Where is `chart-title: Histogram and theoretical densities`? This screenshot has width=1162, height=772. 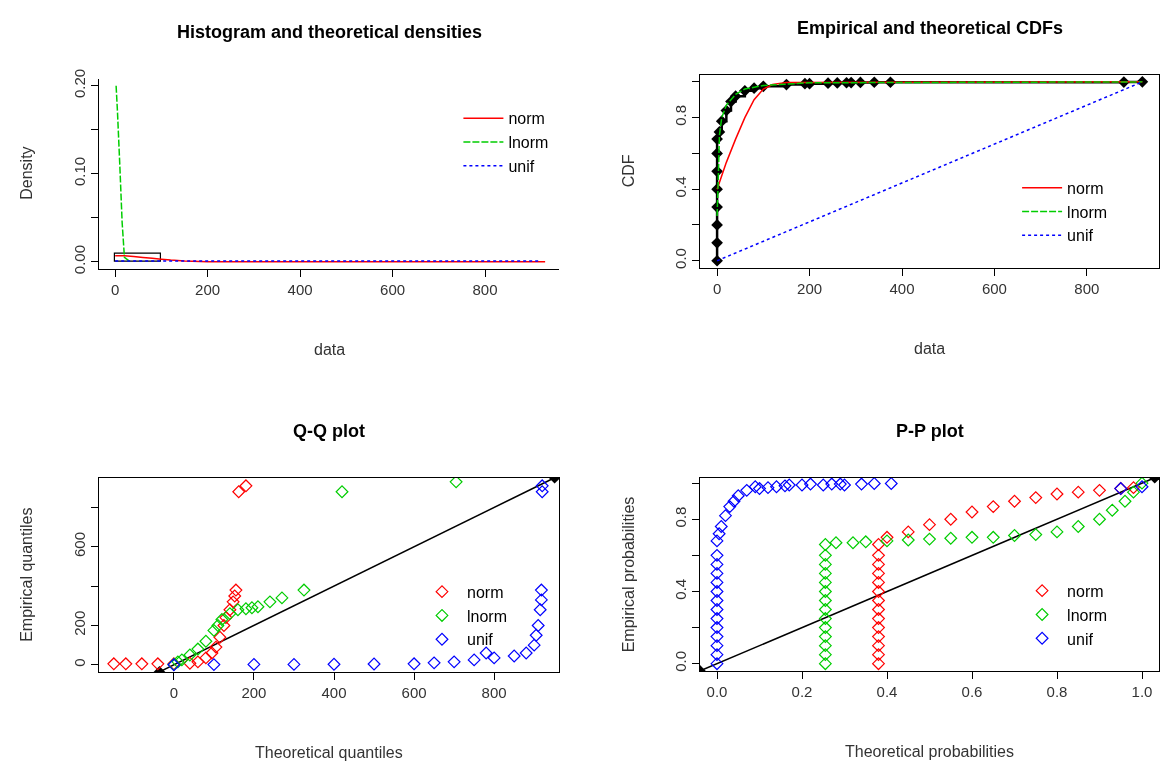
chart-title: Histogram and theoretical densities is located at coordinates (330, 32).